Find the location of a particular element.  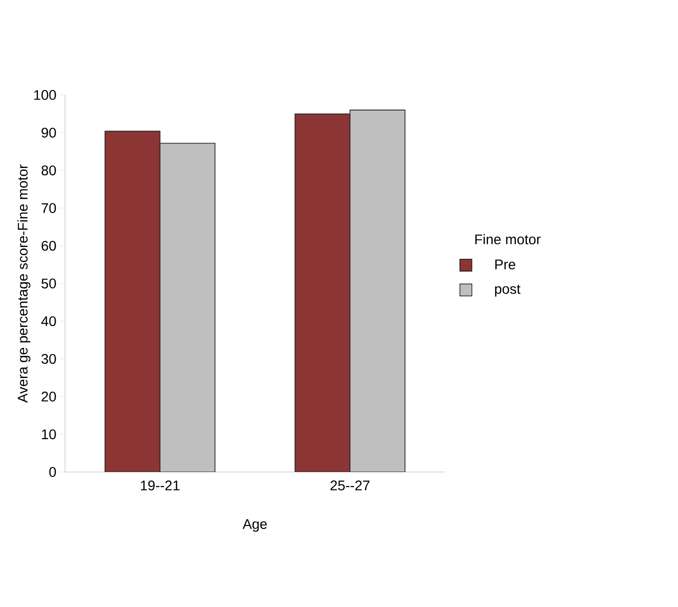

y-tick-label: 60 is located at coordinates (49, 245).